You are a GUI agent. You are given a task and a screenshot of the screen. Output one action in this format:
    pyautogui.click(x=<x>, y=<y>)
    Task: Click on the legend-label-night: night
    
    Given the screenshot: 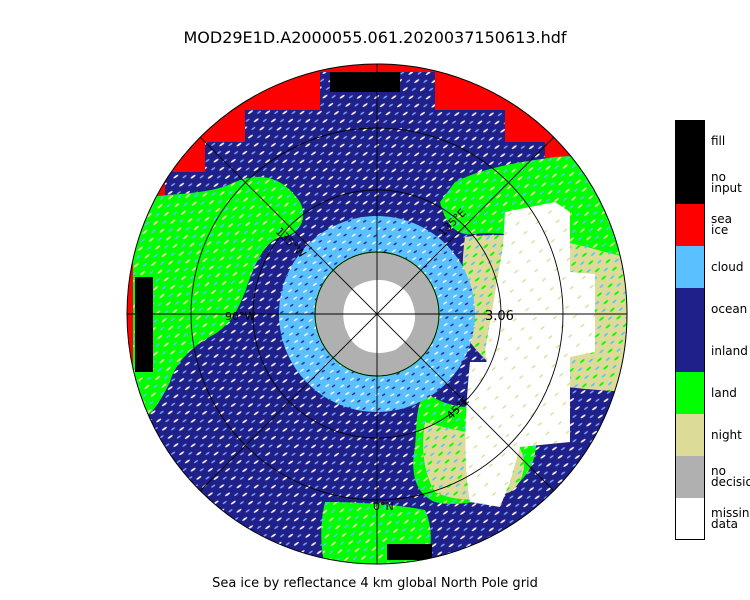 What is the action you would take?
    pyautogui.click(x=726, y=435)
    